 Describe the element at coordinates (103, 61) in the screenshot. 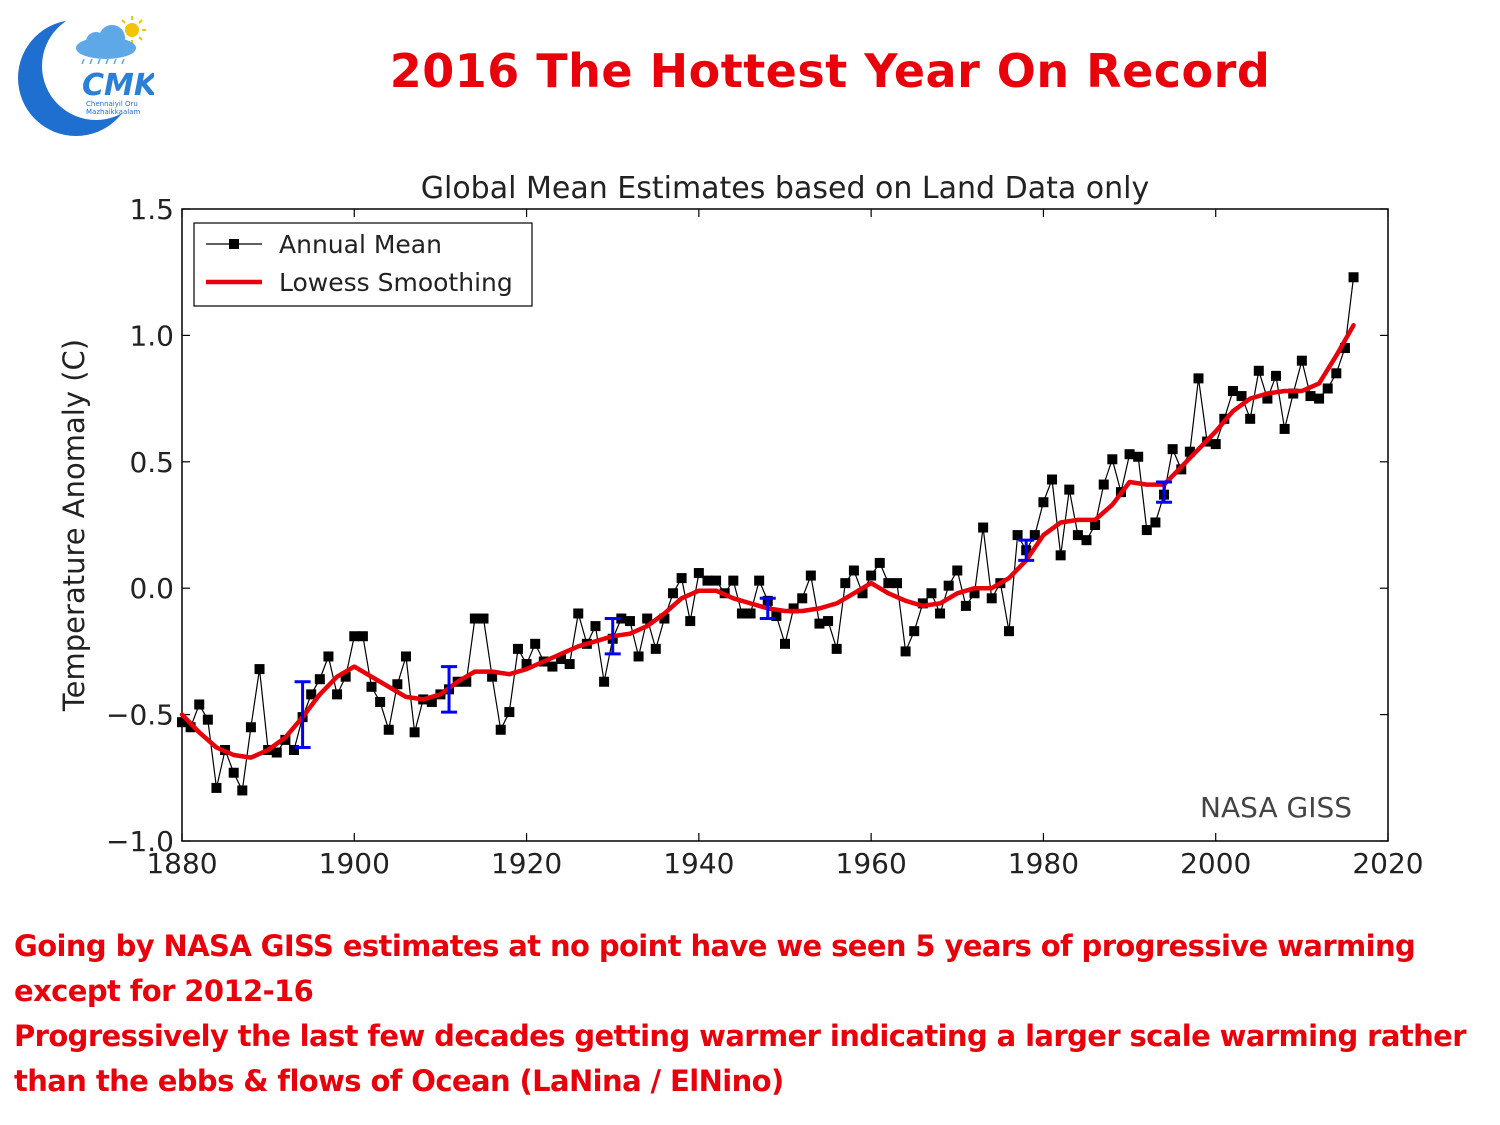

I see `rain-icon` at that location.